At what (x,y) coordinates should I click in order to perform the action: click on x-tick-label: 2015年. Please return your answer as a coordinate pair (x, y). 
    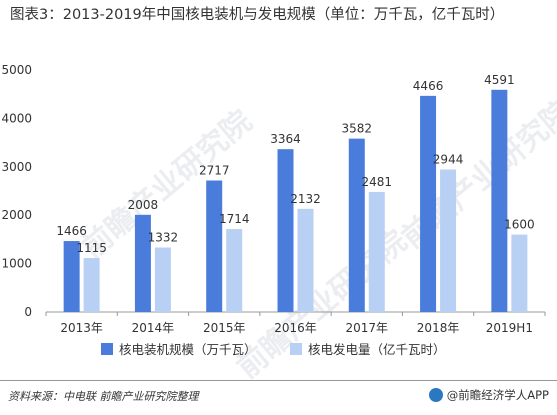
    Looking at the image, I should click on (224, 328).